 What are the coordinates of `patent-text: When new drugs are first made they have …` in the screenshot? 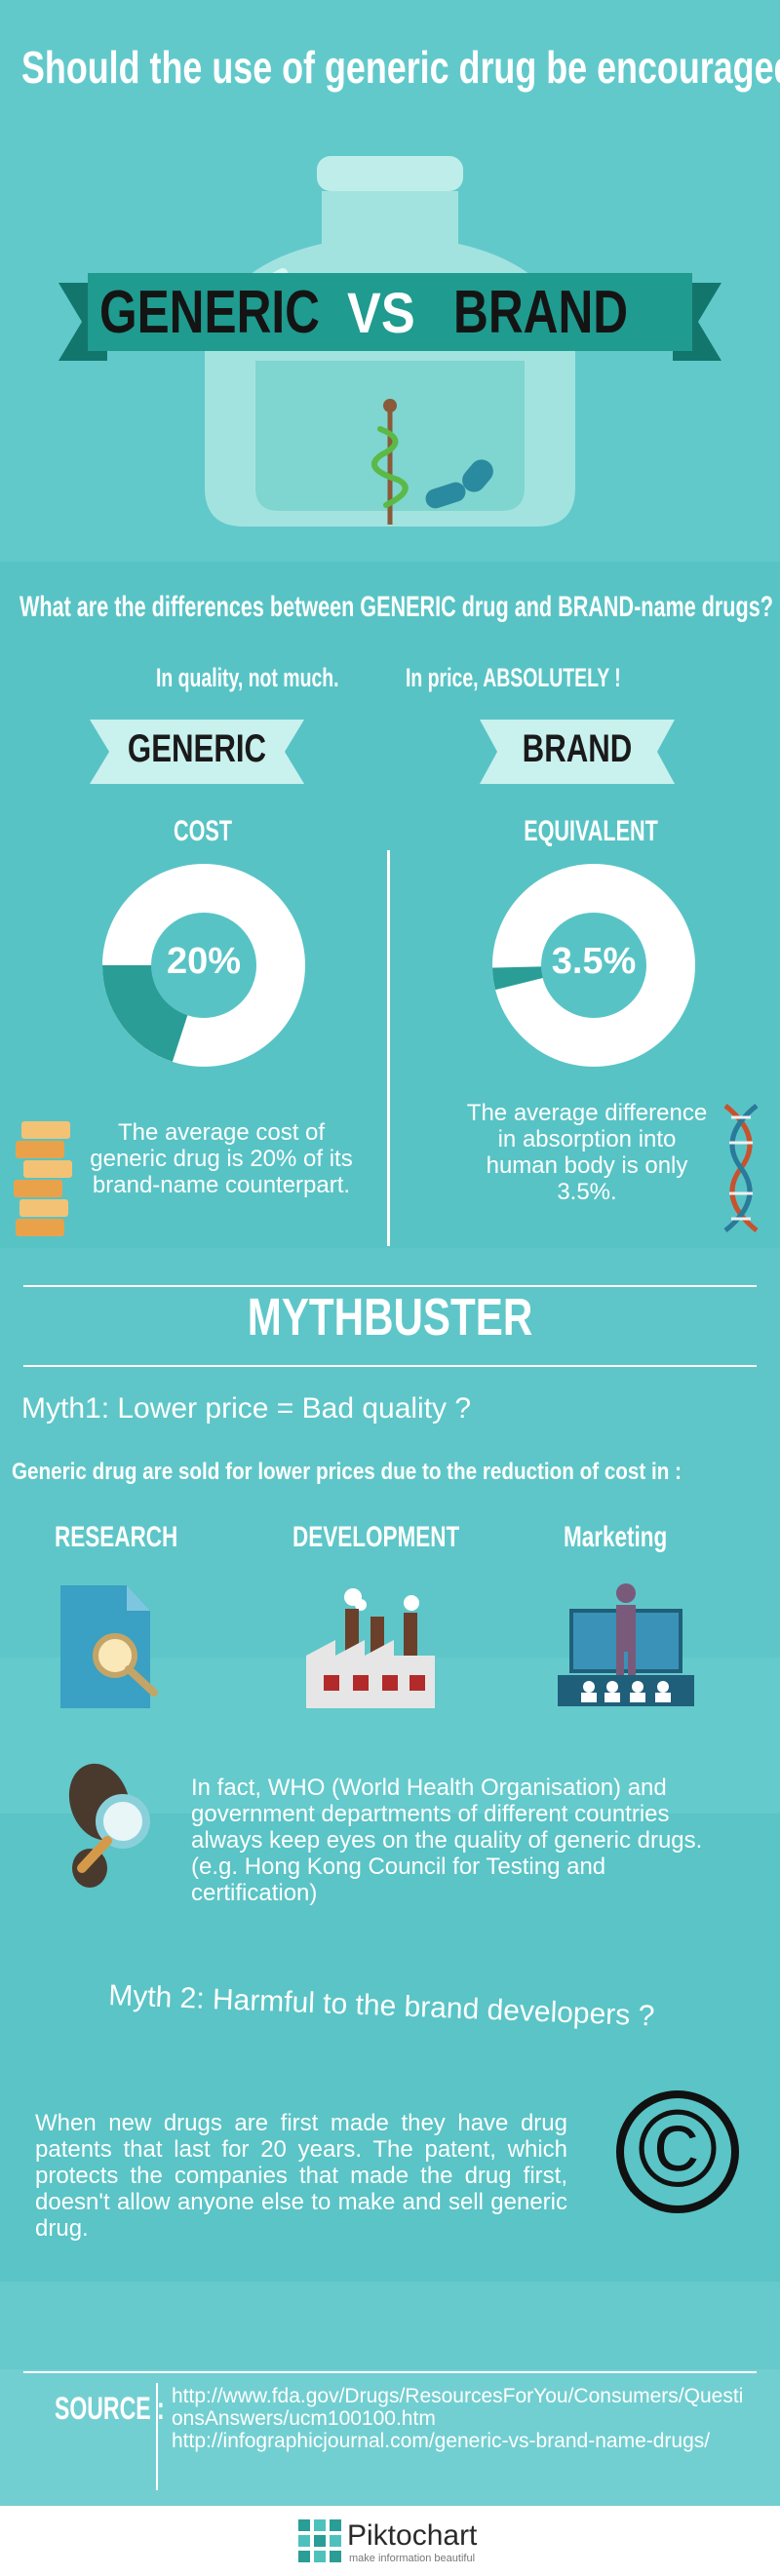 It's located at (301, 2176).